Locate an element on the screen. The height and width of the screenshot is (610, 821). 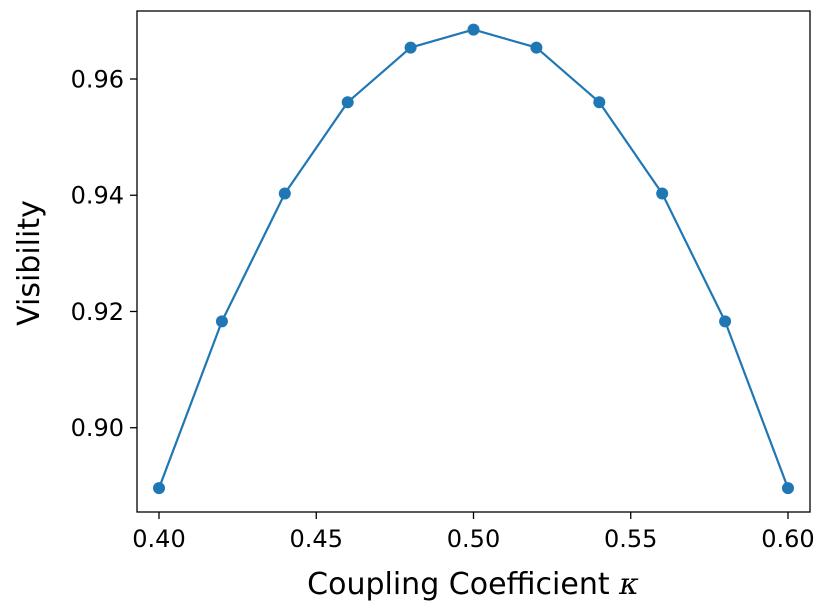
x-axis-title: Coupling Coefficient κ is located at coordinates (473, 584).